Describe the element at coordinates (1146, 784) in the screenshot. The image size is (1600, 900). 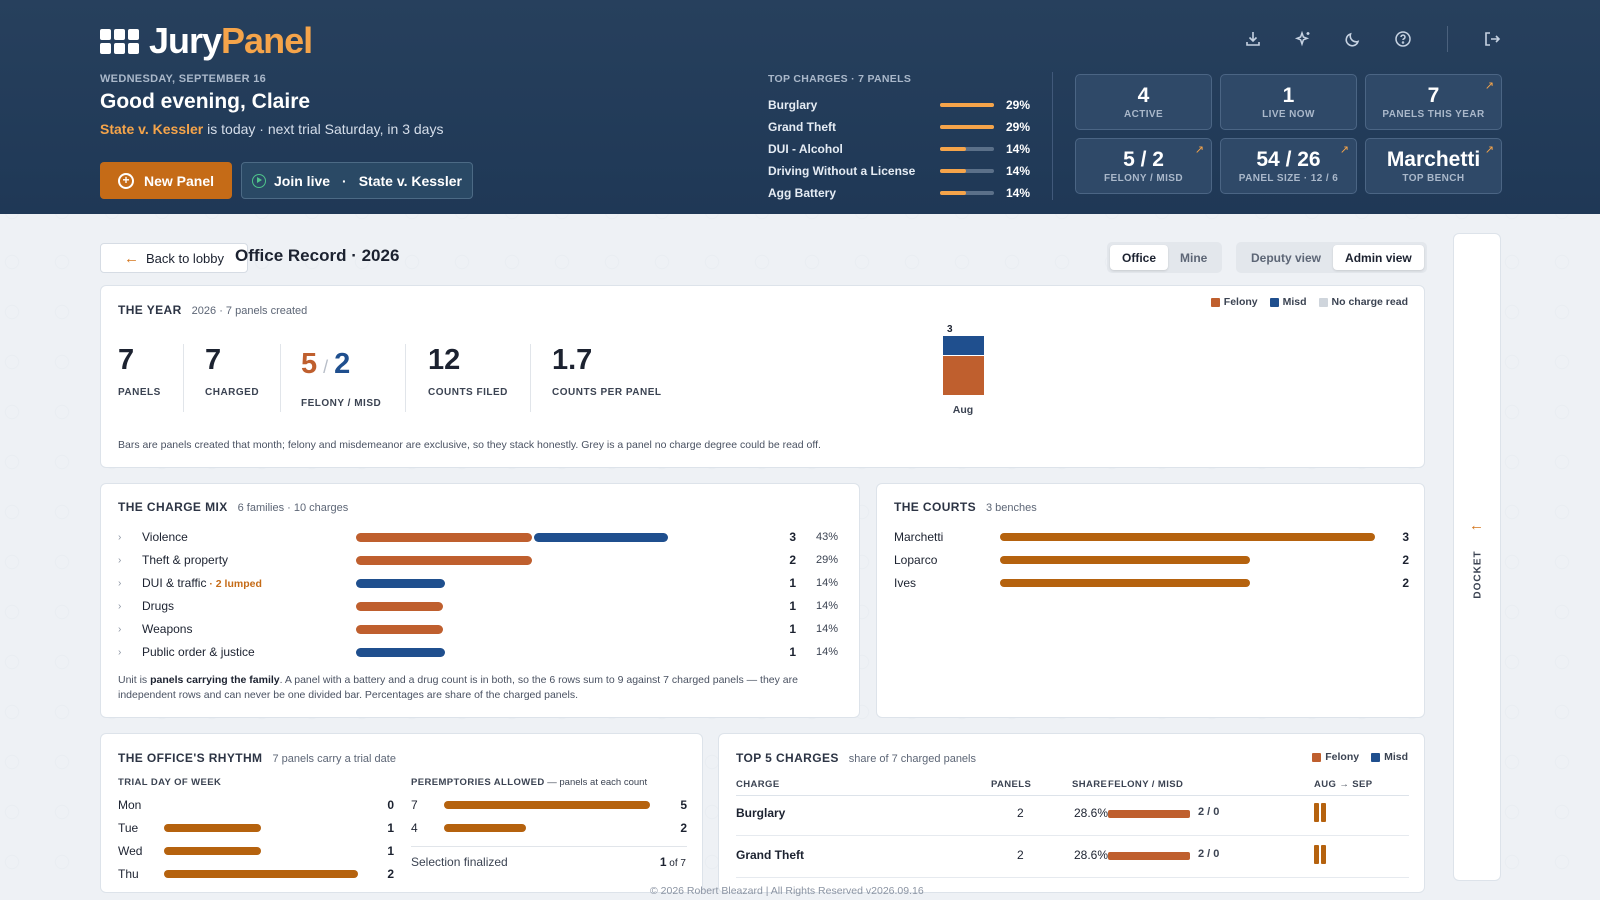
I see `col-felony-misd: FELONY / MISD` at that location.